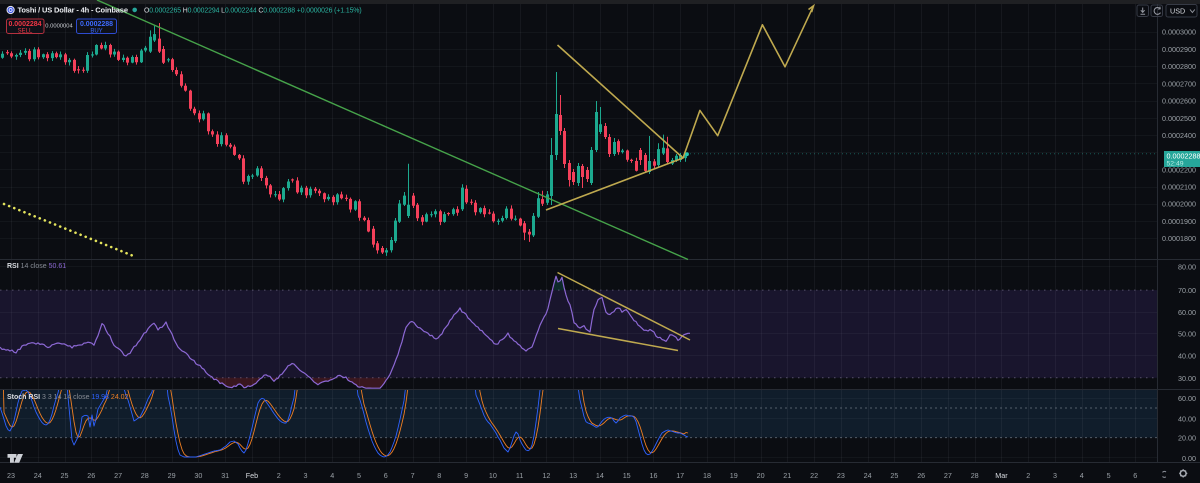 Image resolution: width=1200 pixels, height=483 pixels. What do you see at coordinates (734, 475) in the screenshot?
I see `svg-text: 19` at bounding box center [734, 475].